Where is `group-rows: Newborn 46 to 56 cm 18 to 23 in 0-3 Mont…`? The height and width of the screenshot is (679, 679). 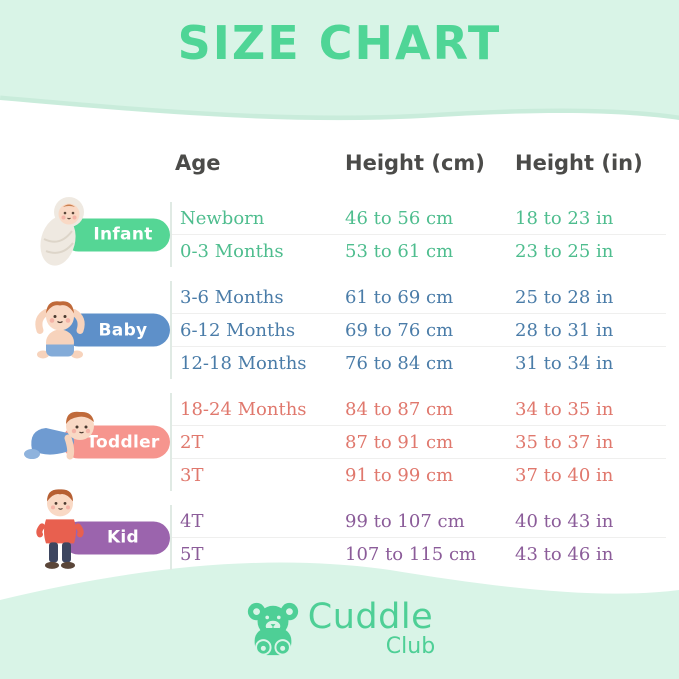 group-rows: Newborn 46 to 56 cm 18 to 23 in 0-3 Mont… is located at coordinates (418, 234).